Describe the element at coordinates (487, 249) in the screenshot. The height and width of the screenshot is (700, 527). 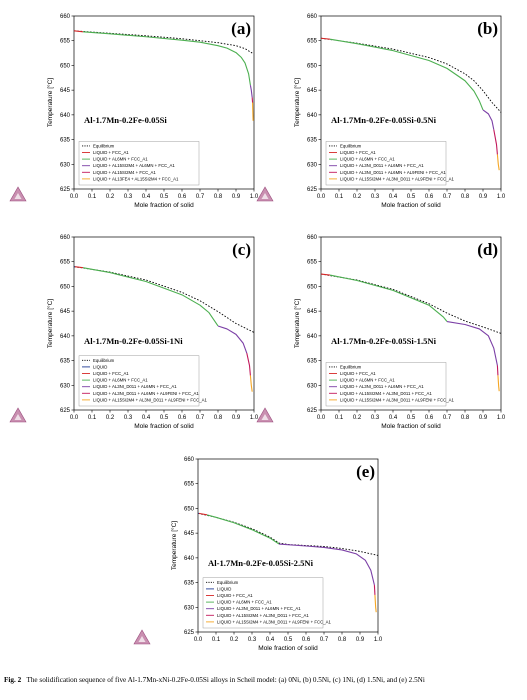
I see `panel-letter: (d)` at that location.